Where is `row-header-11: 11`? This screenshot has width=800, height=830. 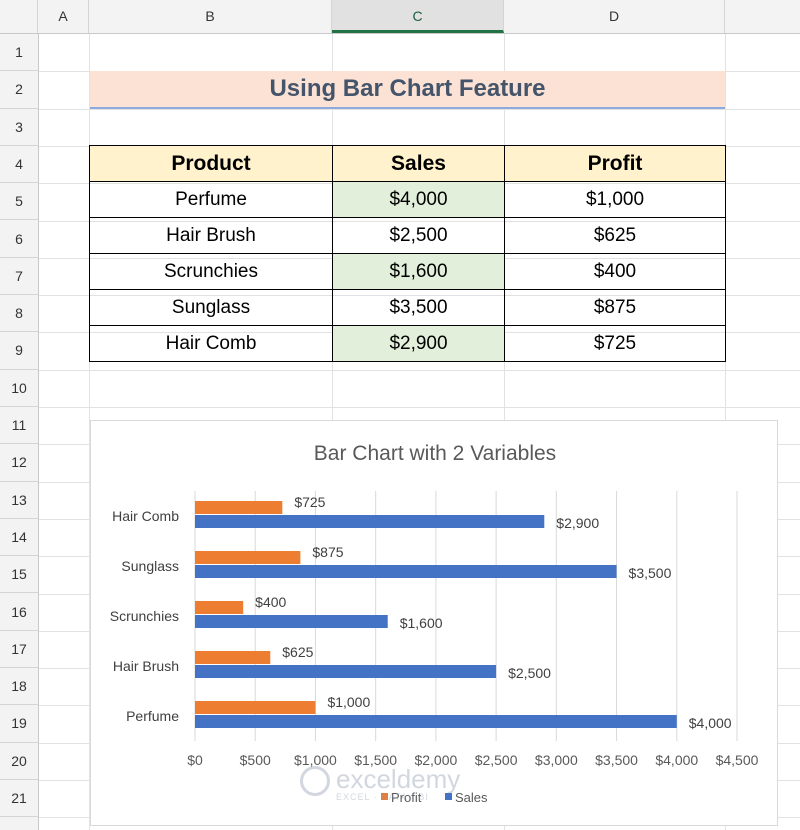
row-header-11: 11 is located at coordinates (19, 426).